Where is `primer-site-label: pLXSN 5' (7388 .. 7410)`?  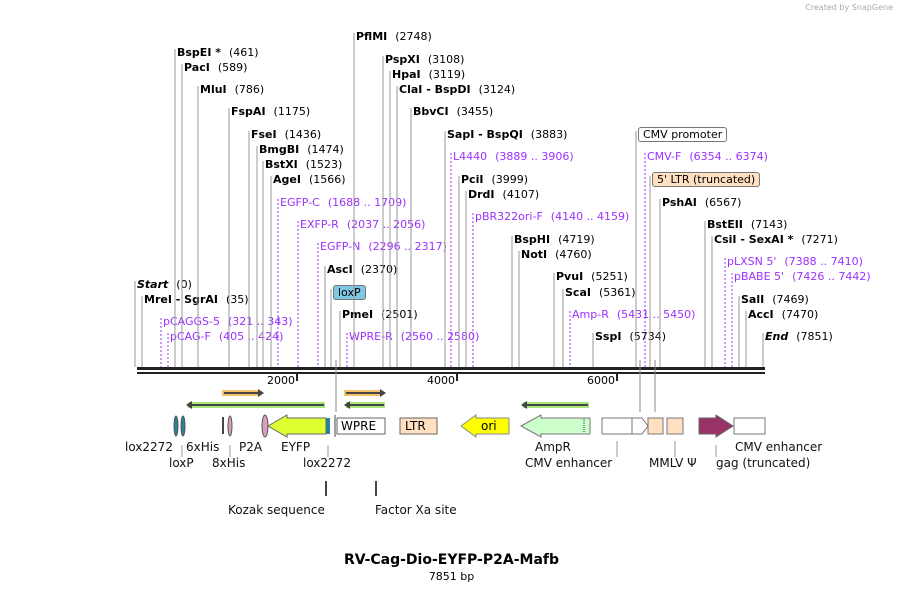
primer-site-label: pLXSN 5' (7388 .. 7410) is located at coordinates (795, 261).